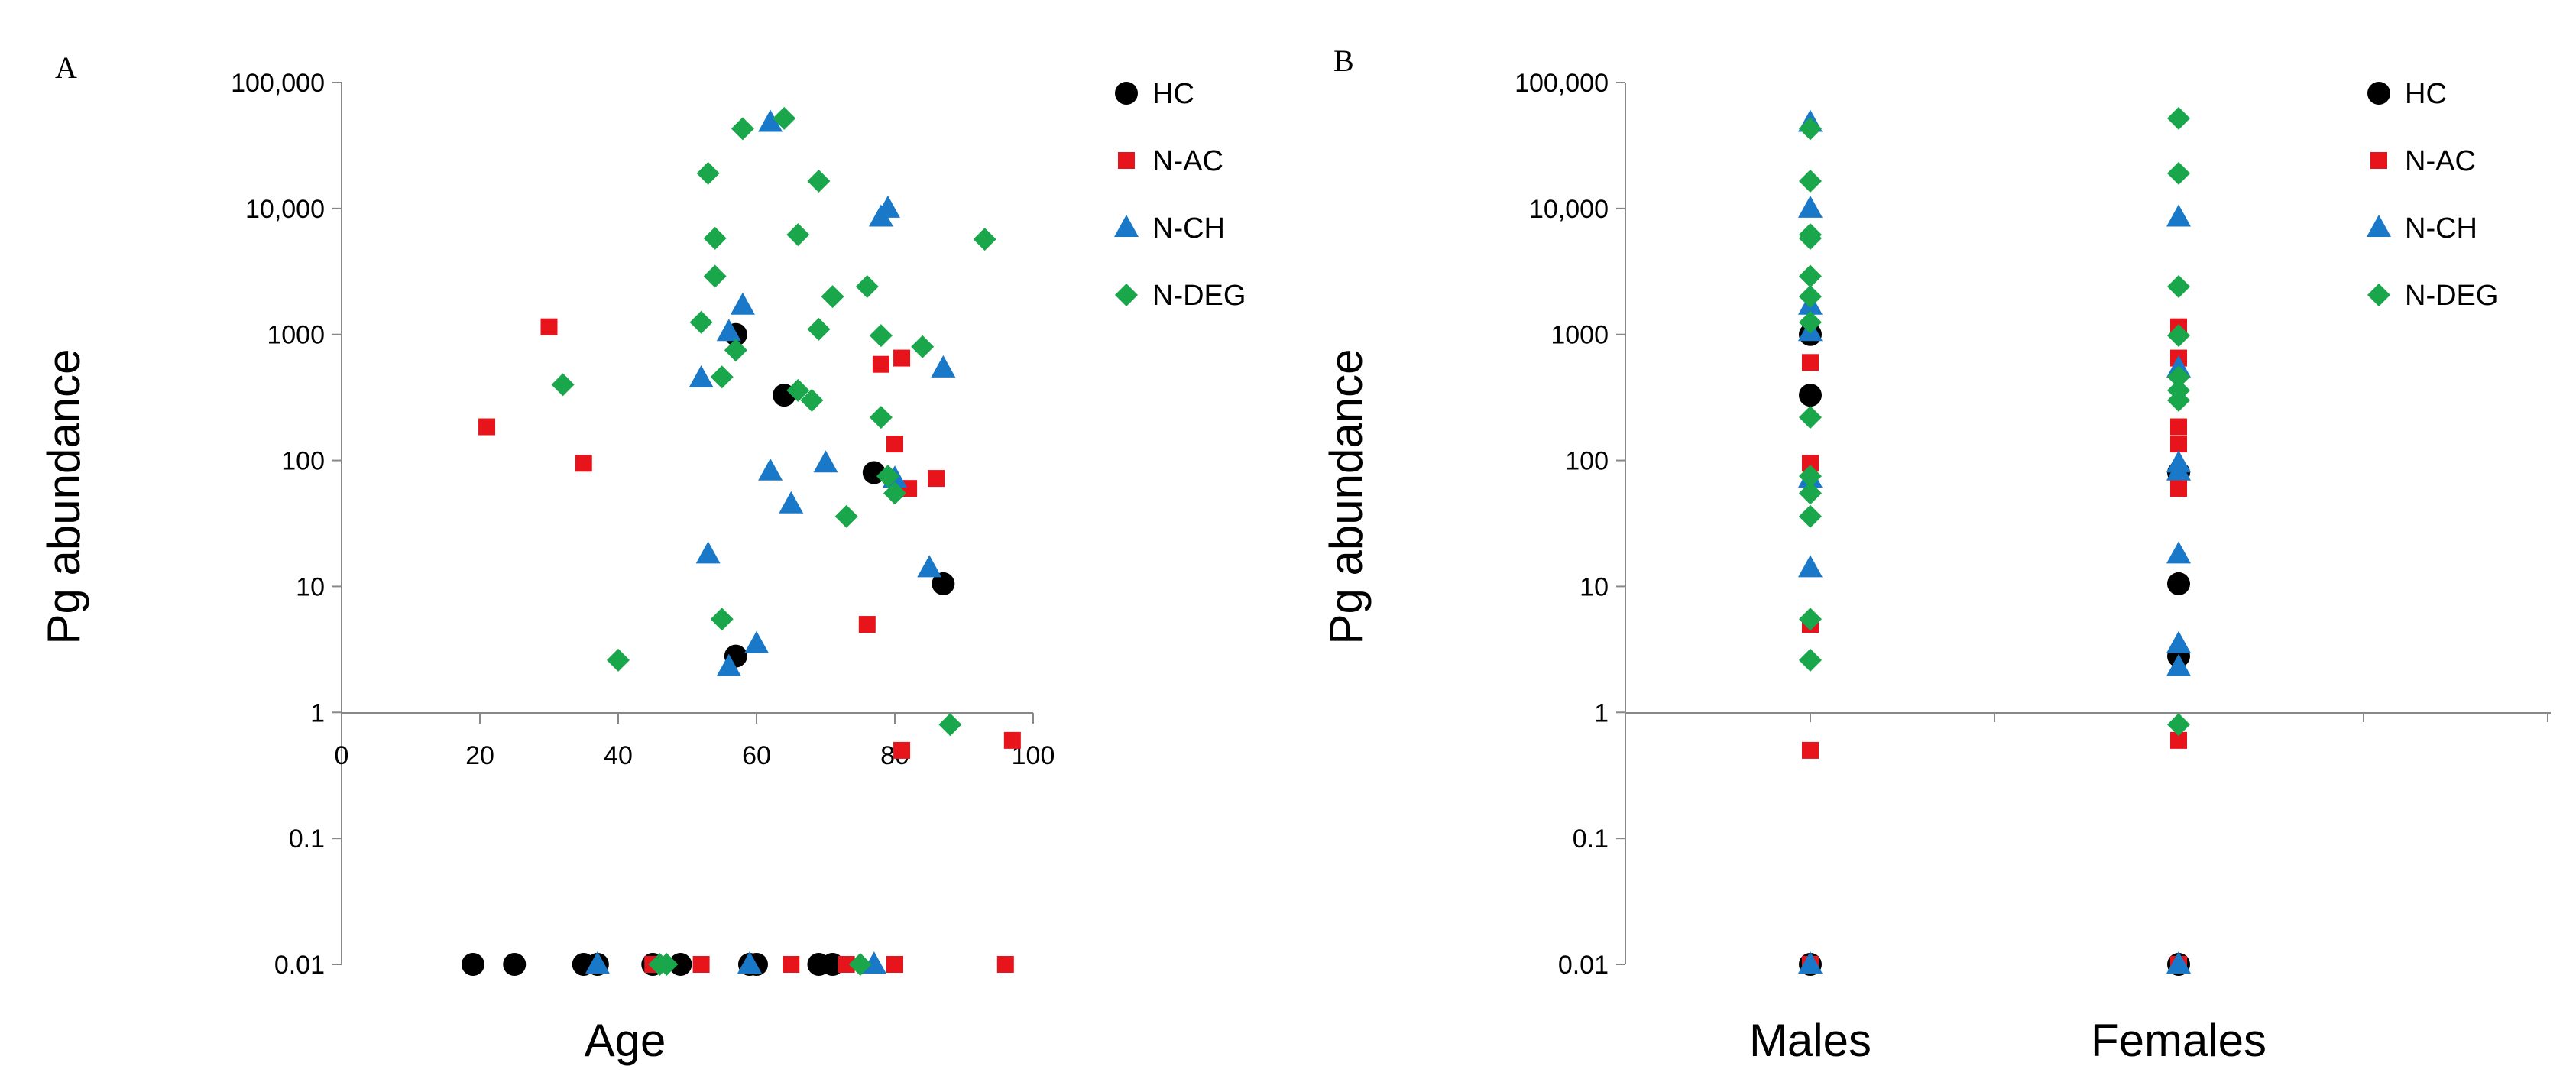 The image size is (2576, 1092). What do you see at coordinates (695, 741) in the screenshot?
I see `panel-a-x-ticks: 020406080100` at bounding box center [695, 741].